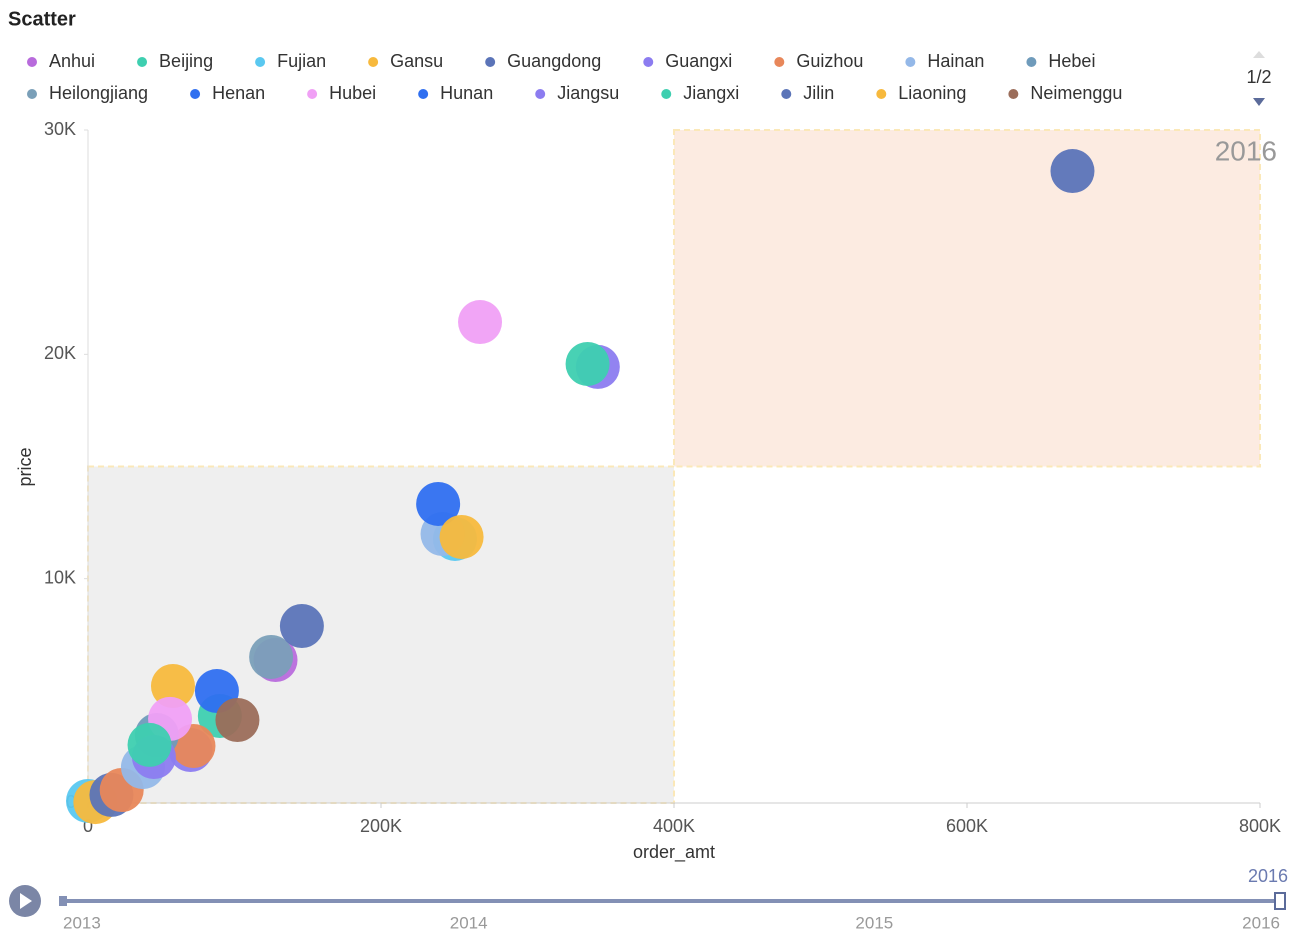 Image resolution: width=1300 pixels, height=942 pixels. I want to click on legend-label: Anhui, so click(72, 61).